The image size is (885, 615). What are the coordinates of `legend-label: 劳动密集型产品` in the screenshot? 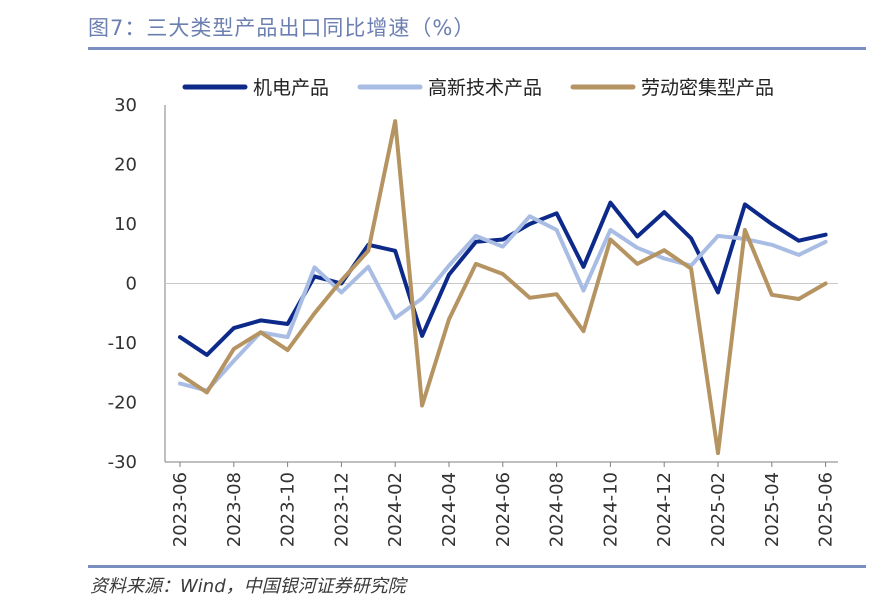 It's located at (707, 88).